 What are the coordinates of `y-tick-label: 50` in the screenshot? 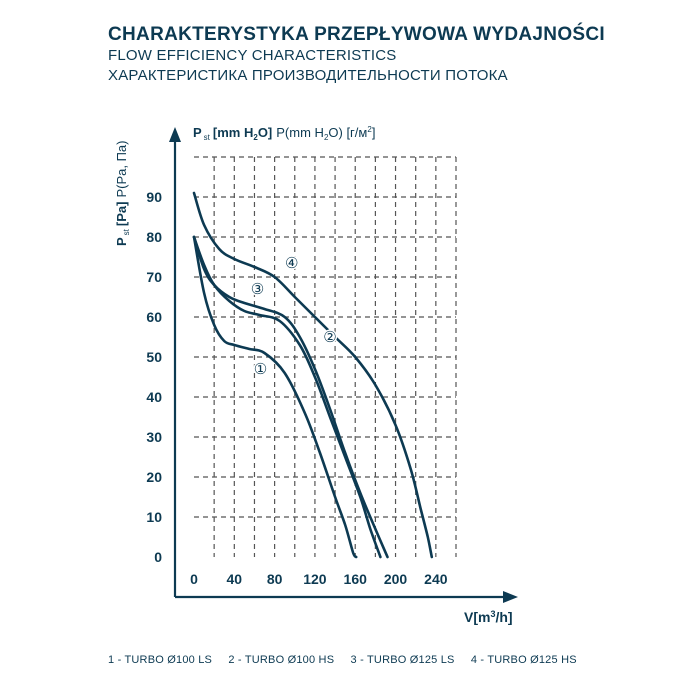 It's located at (154, 357).